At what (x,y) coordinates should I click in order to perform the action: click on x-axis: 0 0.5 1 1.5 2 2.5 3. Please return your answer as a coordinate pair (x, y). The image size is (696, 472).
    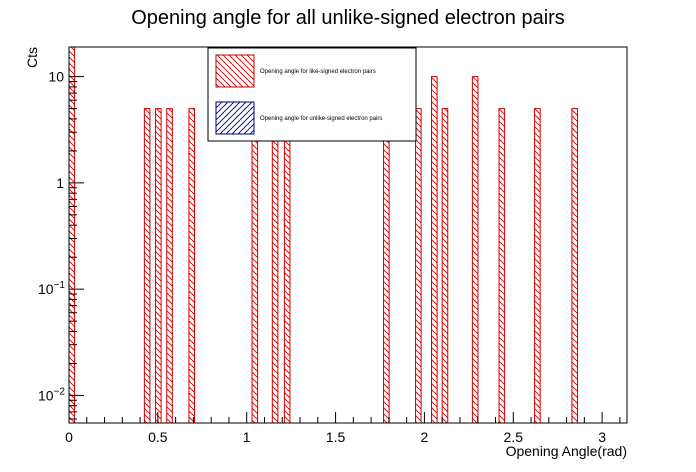
    Looking at the image, I should click on (343, 428).